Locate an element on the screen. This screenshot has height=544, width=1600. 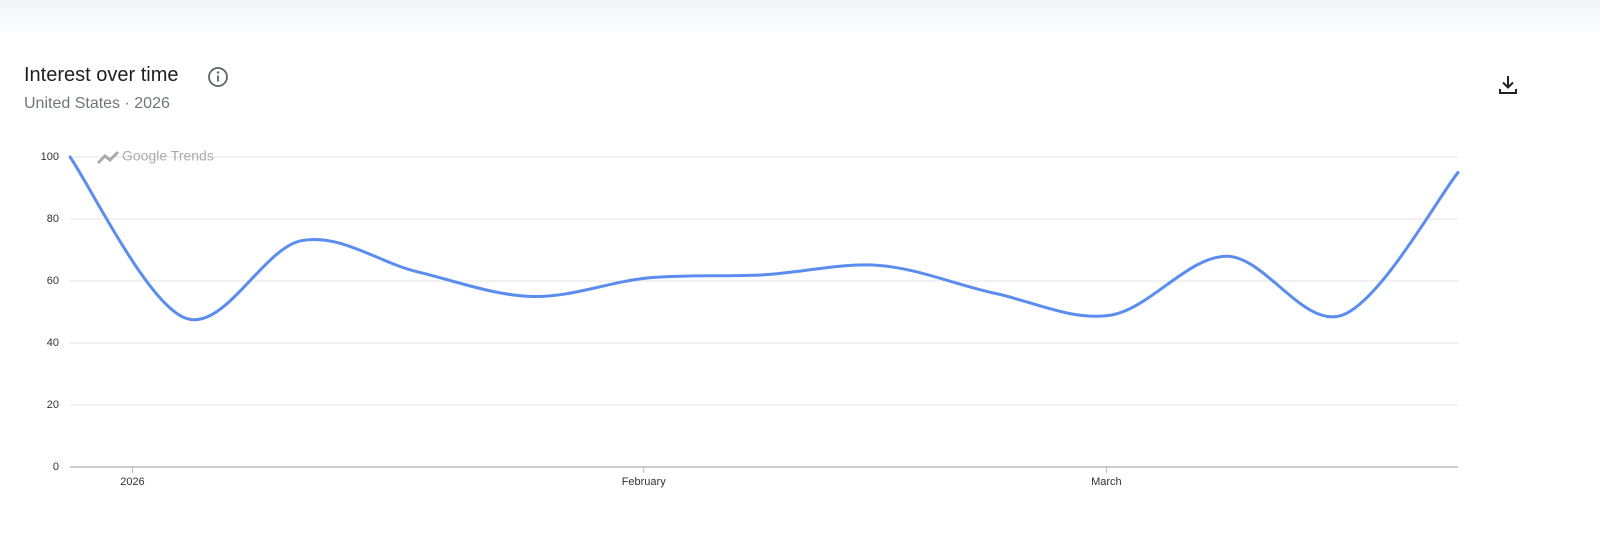
watermark-icon is located at coordinates (108, 157).